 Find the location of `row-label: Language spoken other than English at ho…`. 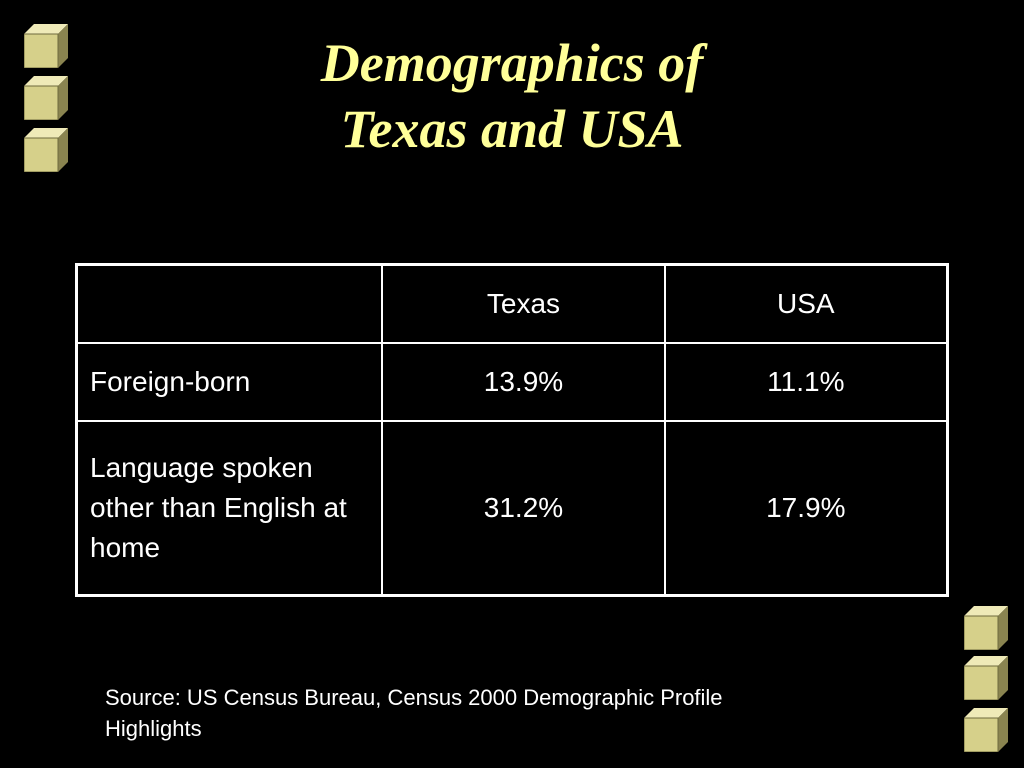

row-label: Language spoken other than English at ho… is located at coordinates (229, 508).